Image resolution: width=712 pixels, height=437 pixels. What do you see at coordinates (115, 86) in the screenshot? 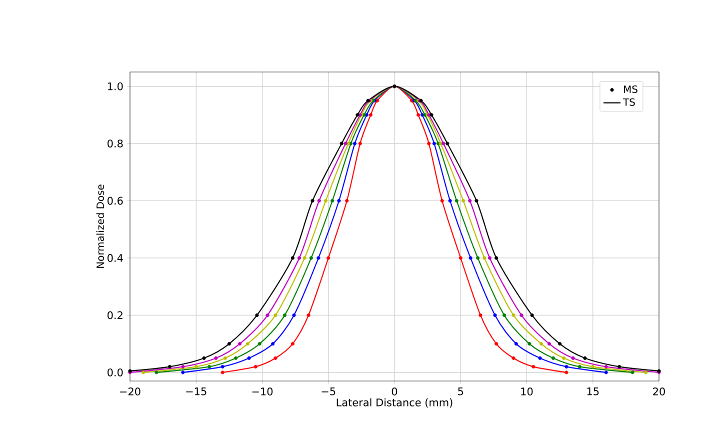
I see `y-tick-label: 1.0` at bounding box center [115, 86].